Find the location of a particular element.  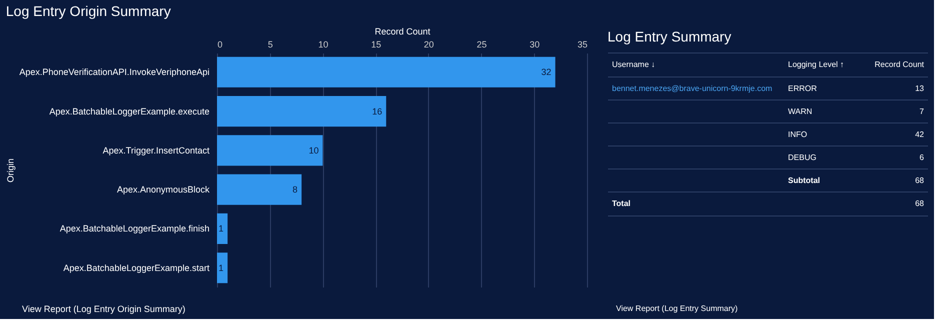

data-label: 8 is located at coordinates (295, 189).